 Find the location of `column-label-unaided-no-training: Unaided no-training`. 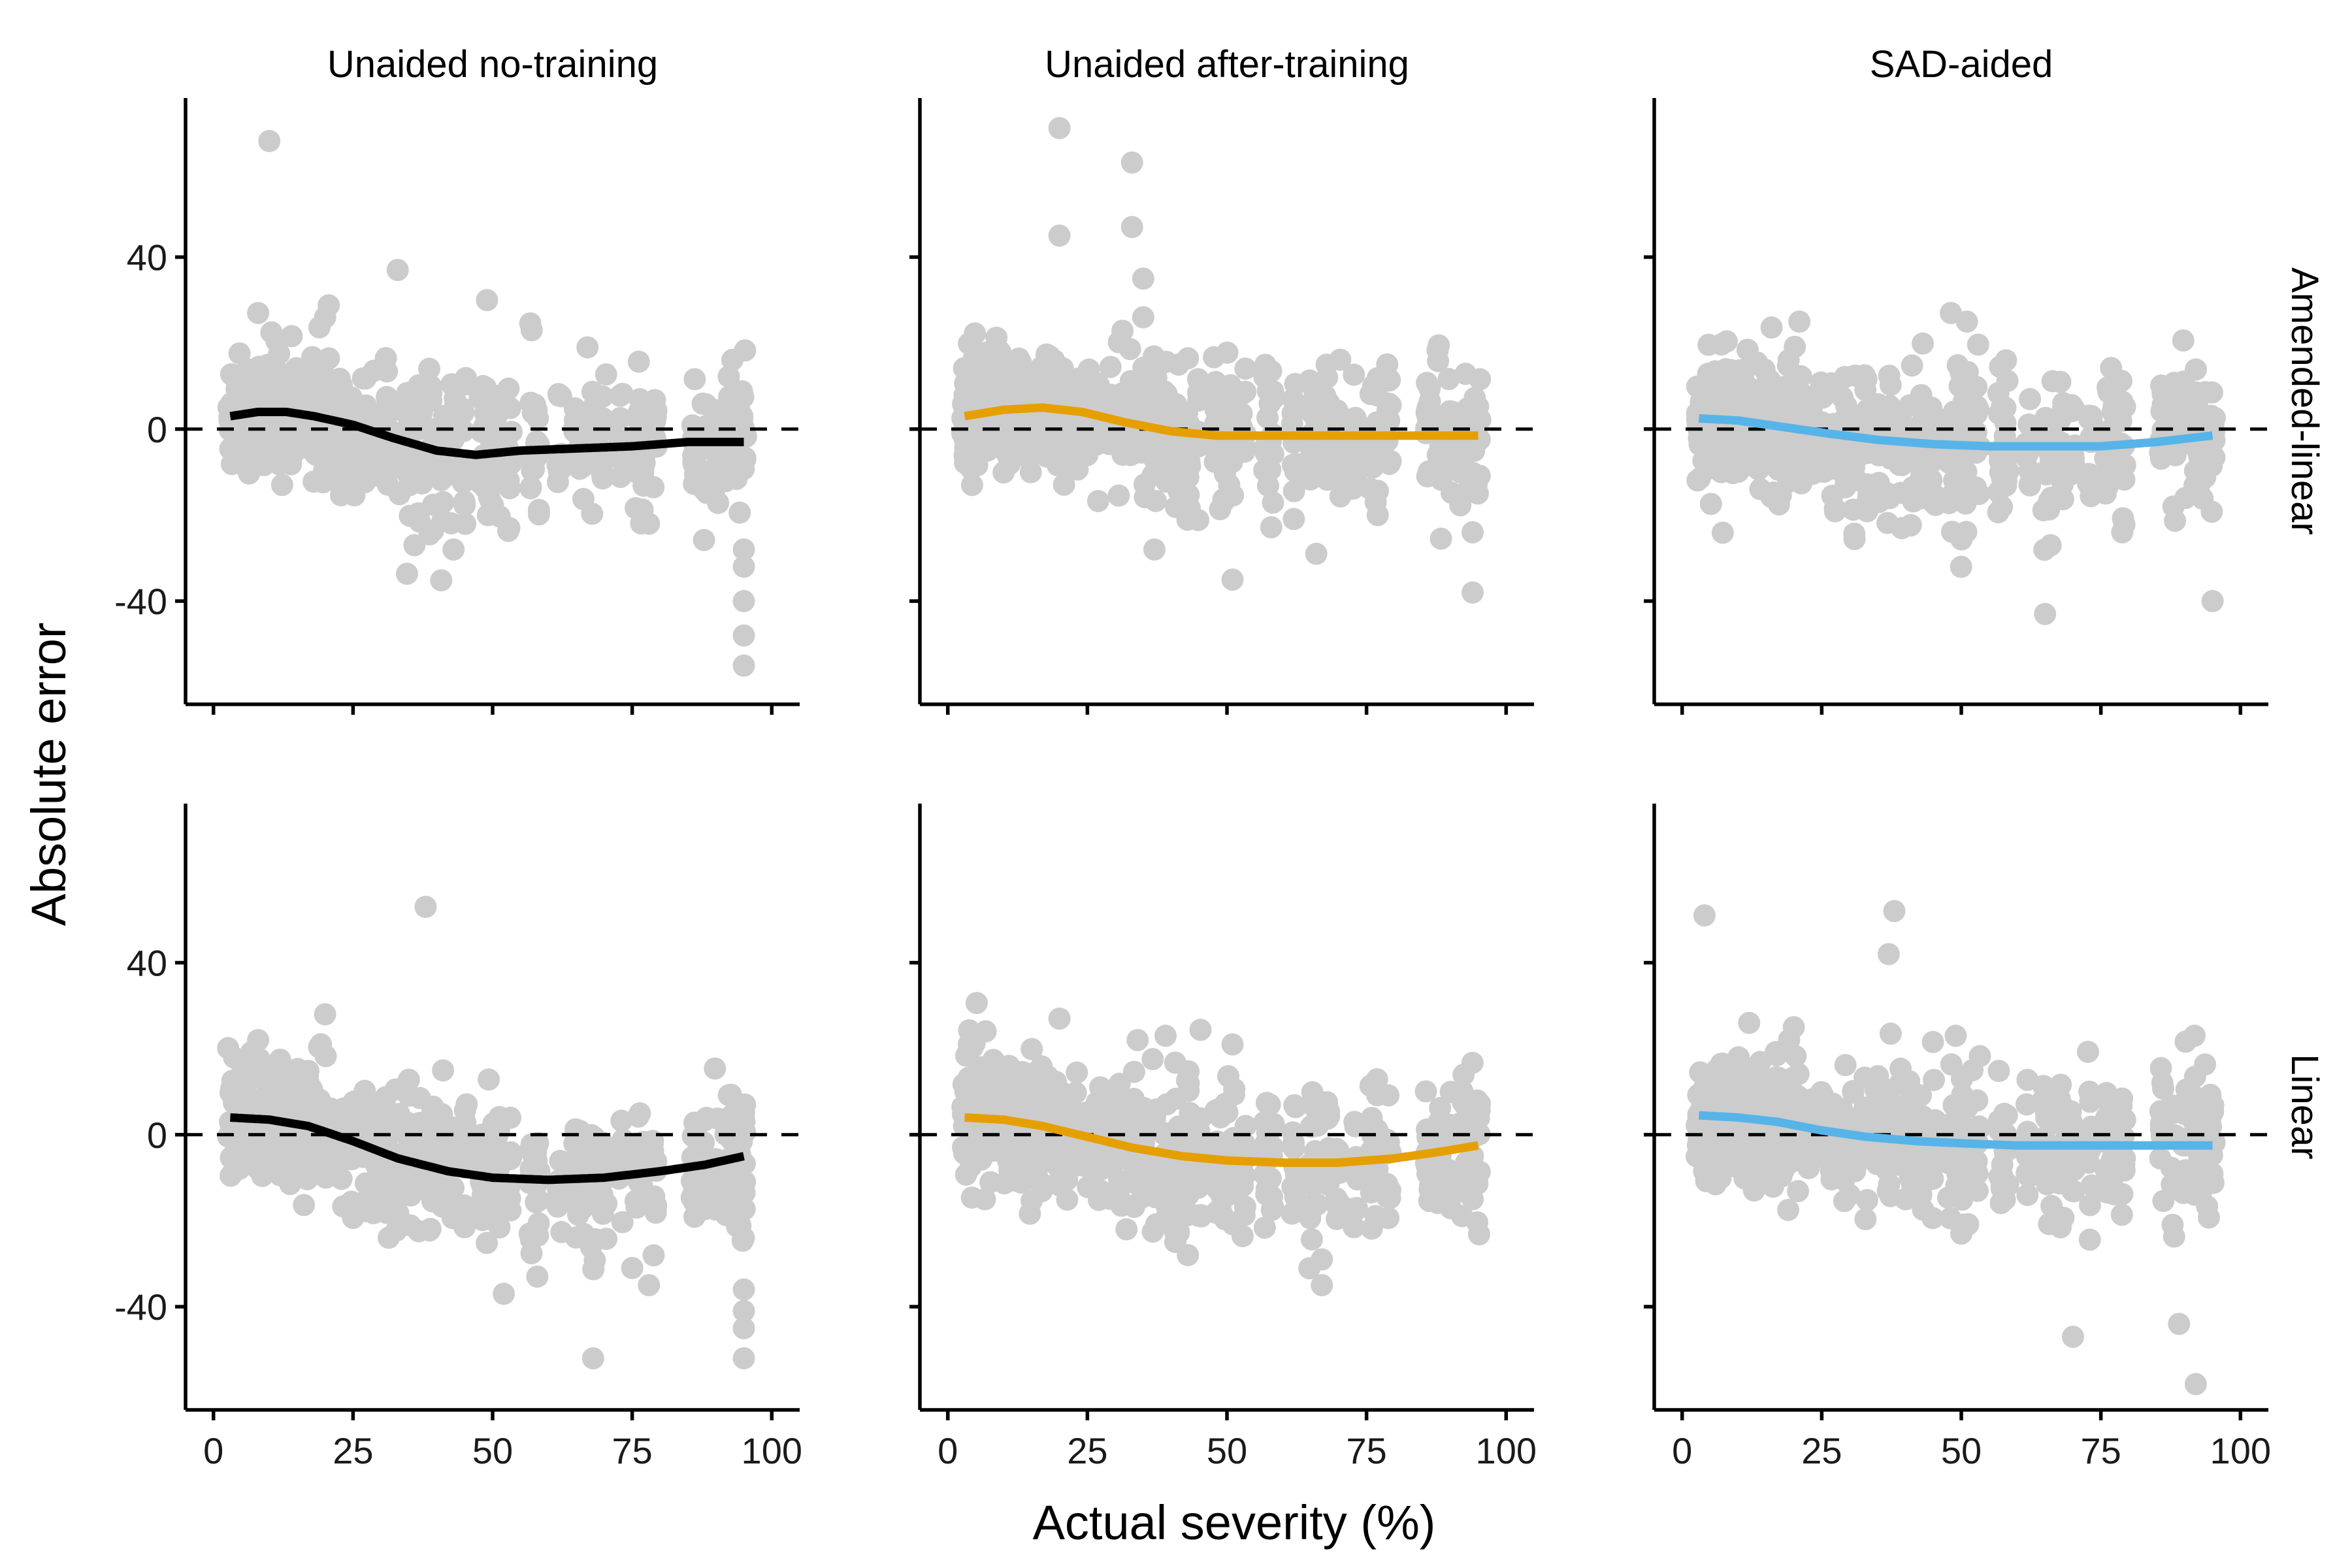

column-label-unaided-no-training: Unaided no-training is located at coordinates (492, 64).